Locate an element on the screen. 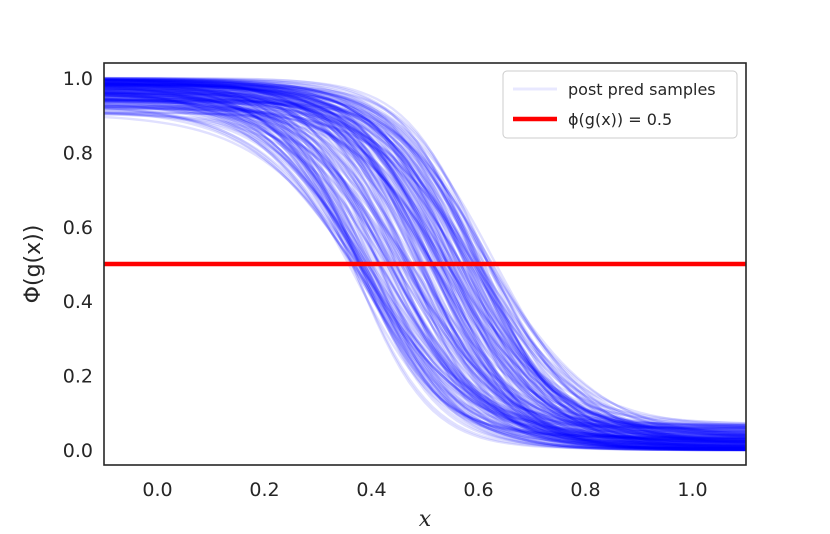  y-tick-label: 0.6 is located at coordinates (78, 228).